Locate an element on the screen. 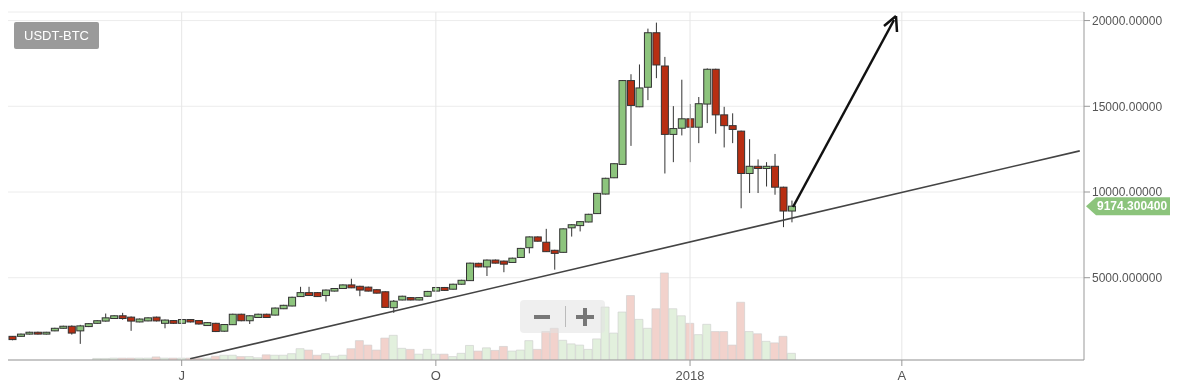 This screenshot has width=1178, height=388. y-tick-label: 15000.00000 is located at coordinates (1127, 106).